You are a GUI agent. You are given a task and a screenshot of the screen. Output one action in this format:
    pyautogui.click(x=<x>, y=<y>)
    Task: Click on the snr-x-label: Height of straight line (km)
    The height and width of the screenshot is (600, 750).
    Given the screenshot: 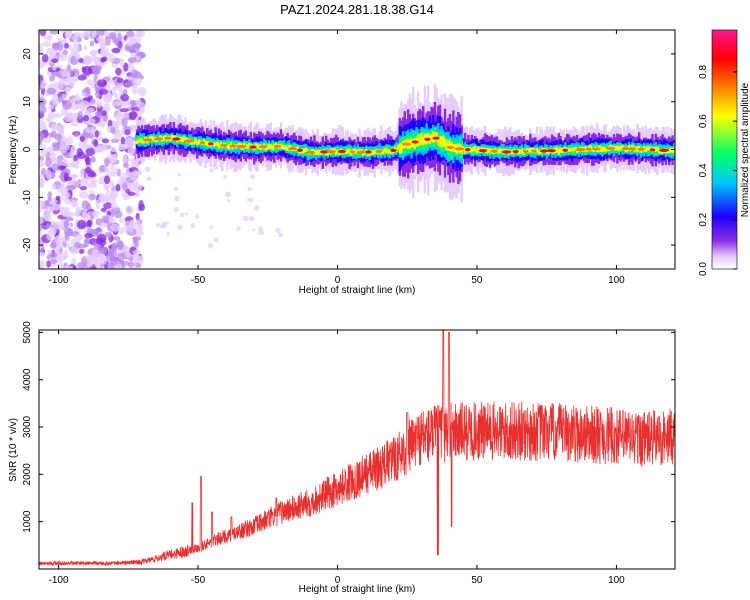 What is the action you would take?
    pyautogui.click(x=357, y=589)
    